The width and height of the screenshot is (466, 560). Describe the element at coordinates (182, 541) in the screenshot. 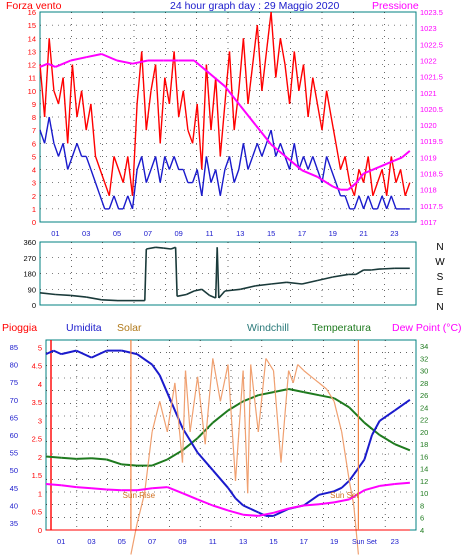

I see `time-tick-label: 09` at that location.